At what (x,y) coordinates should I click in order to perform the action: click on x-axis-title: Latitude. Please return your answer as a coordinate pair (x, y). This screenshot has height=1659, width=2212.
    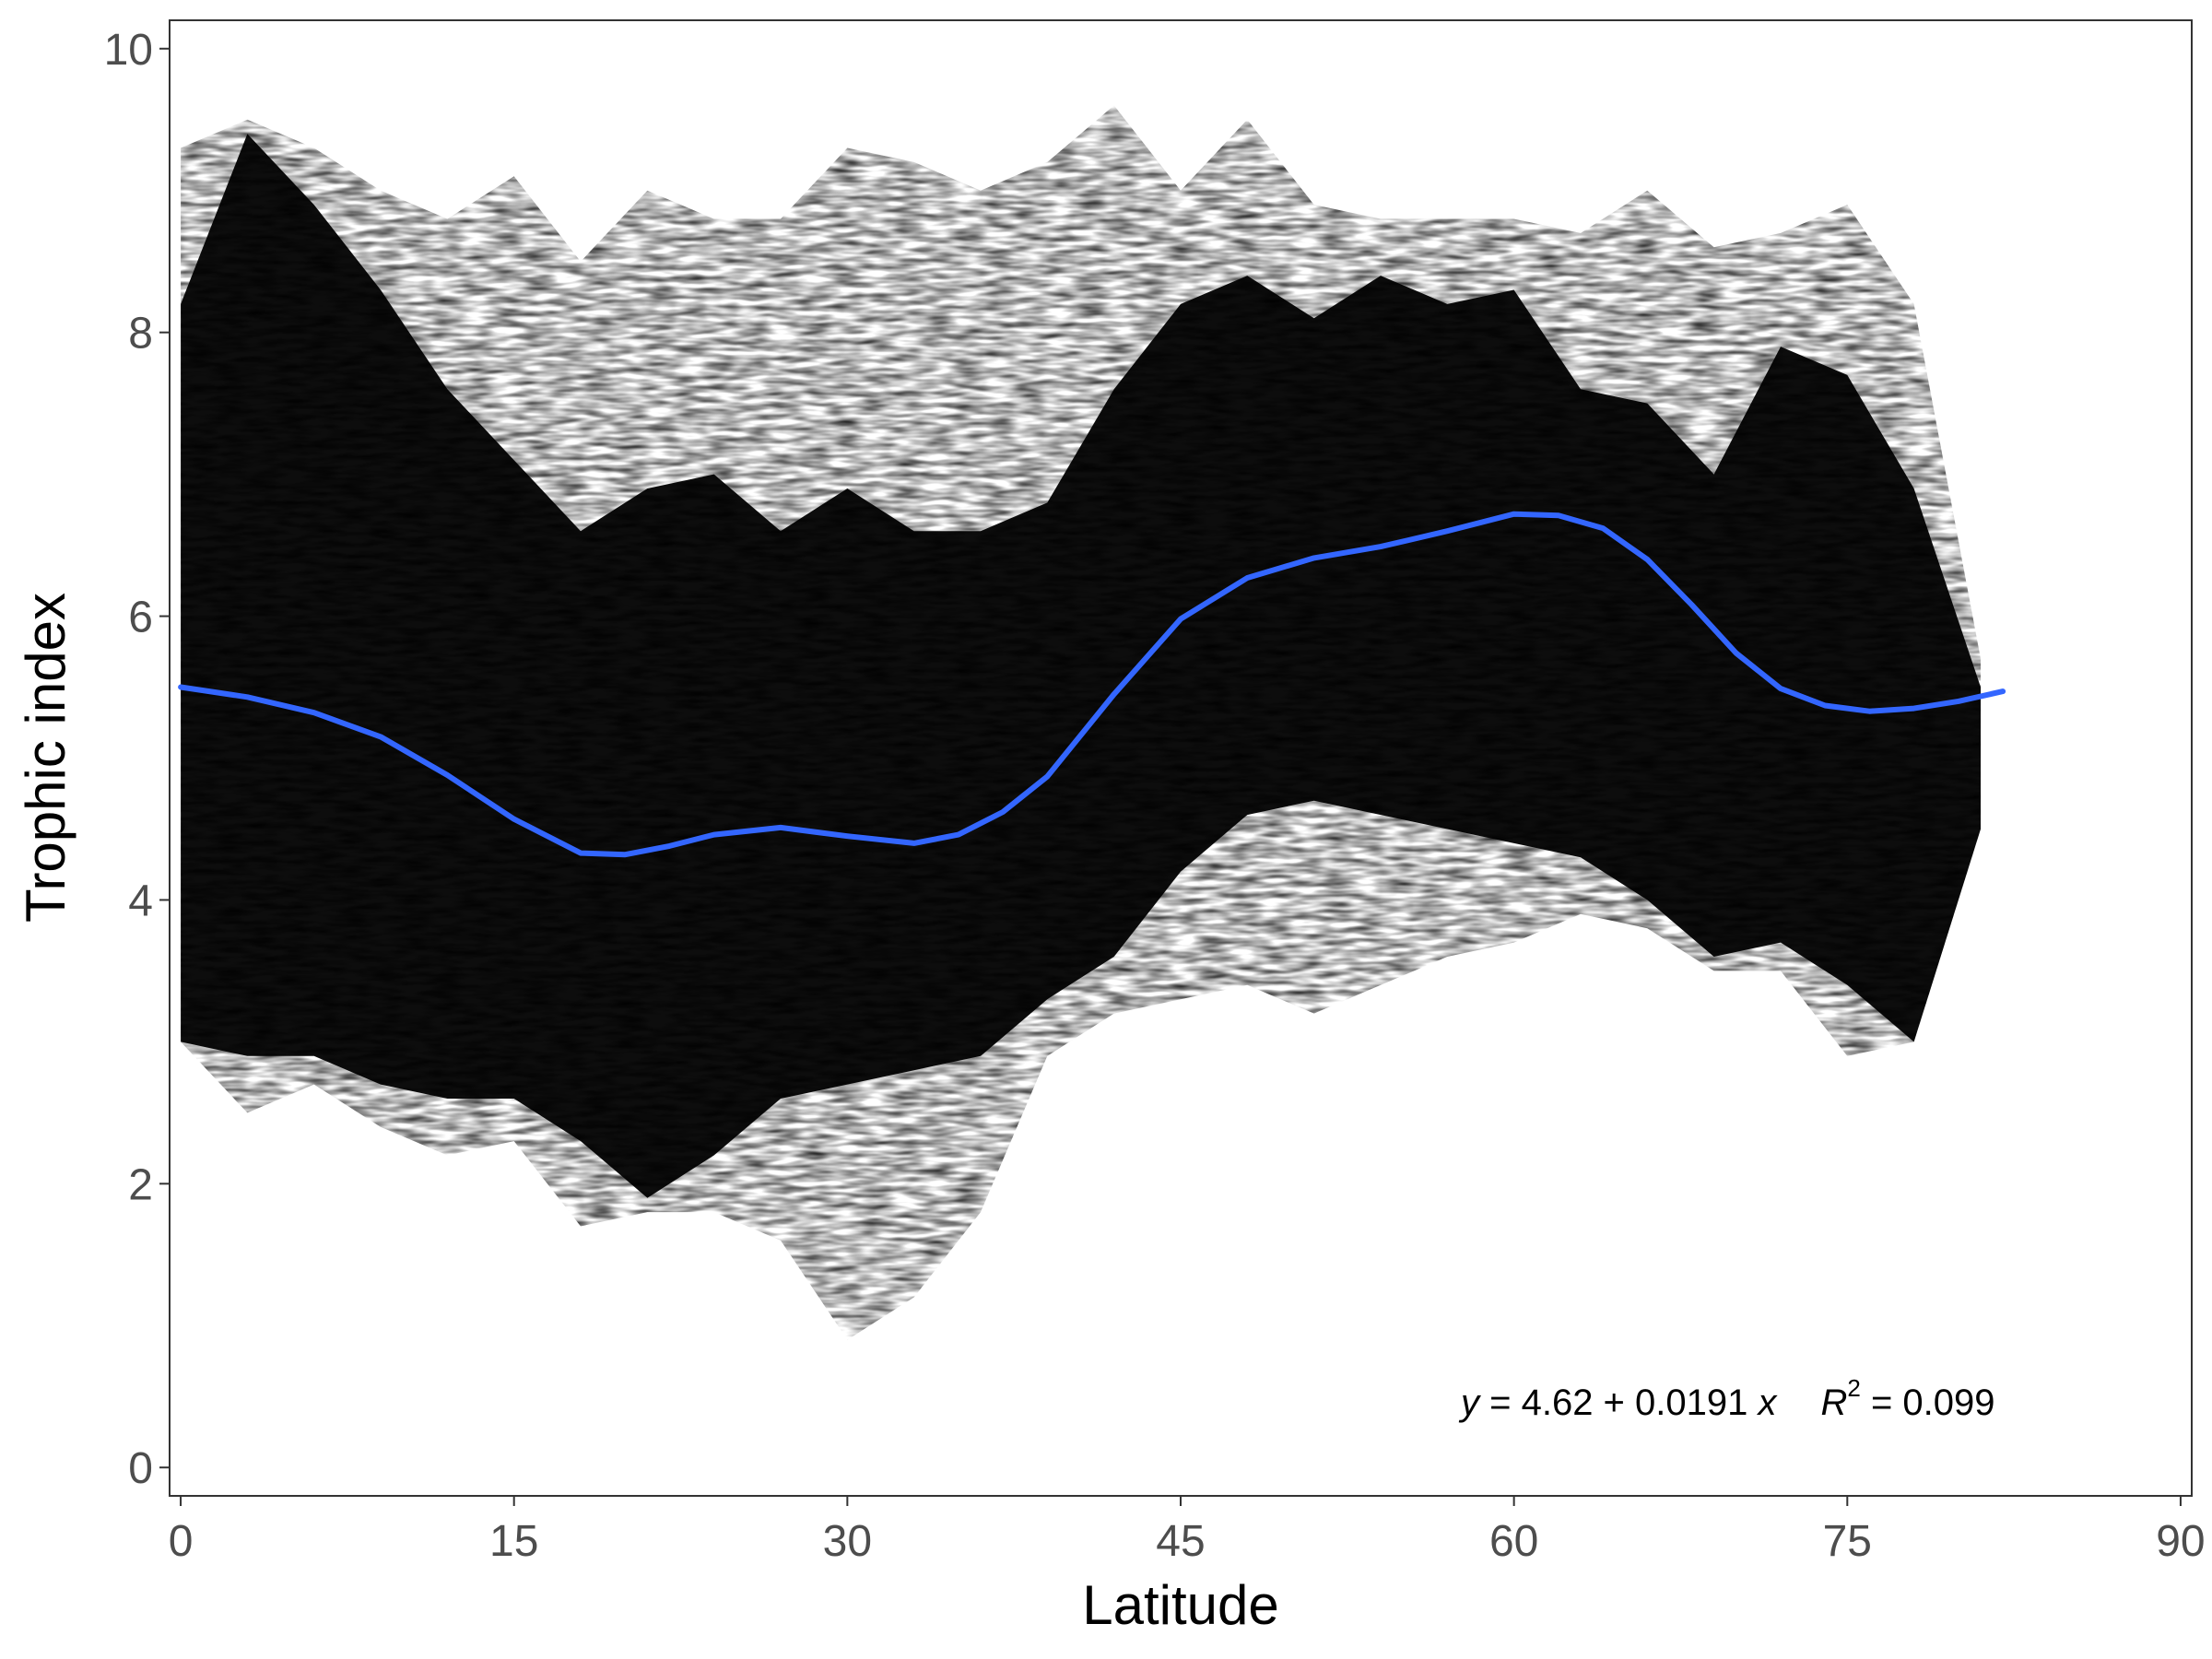
    Looking at the image, I should click on (1180, 1605).